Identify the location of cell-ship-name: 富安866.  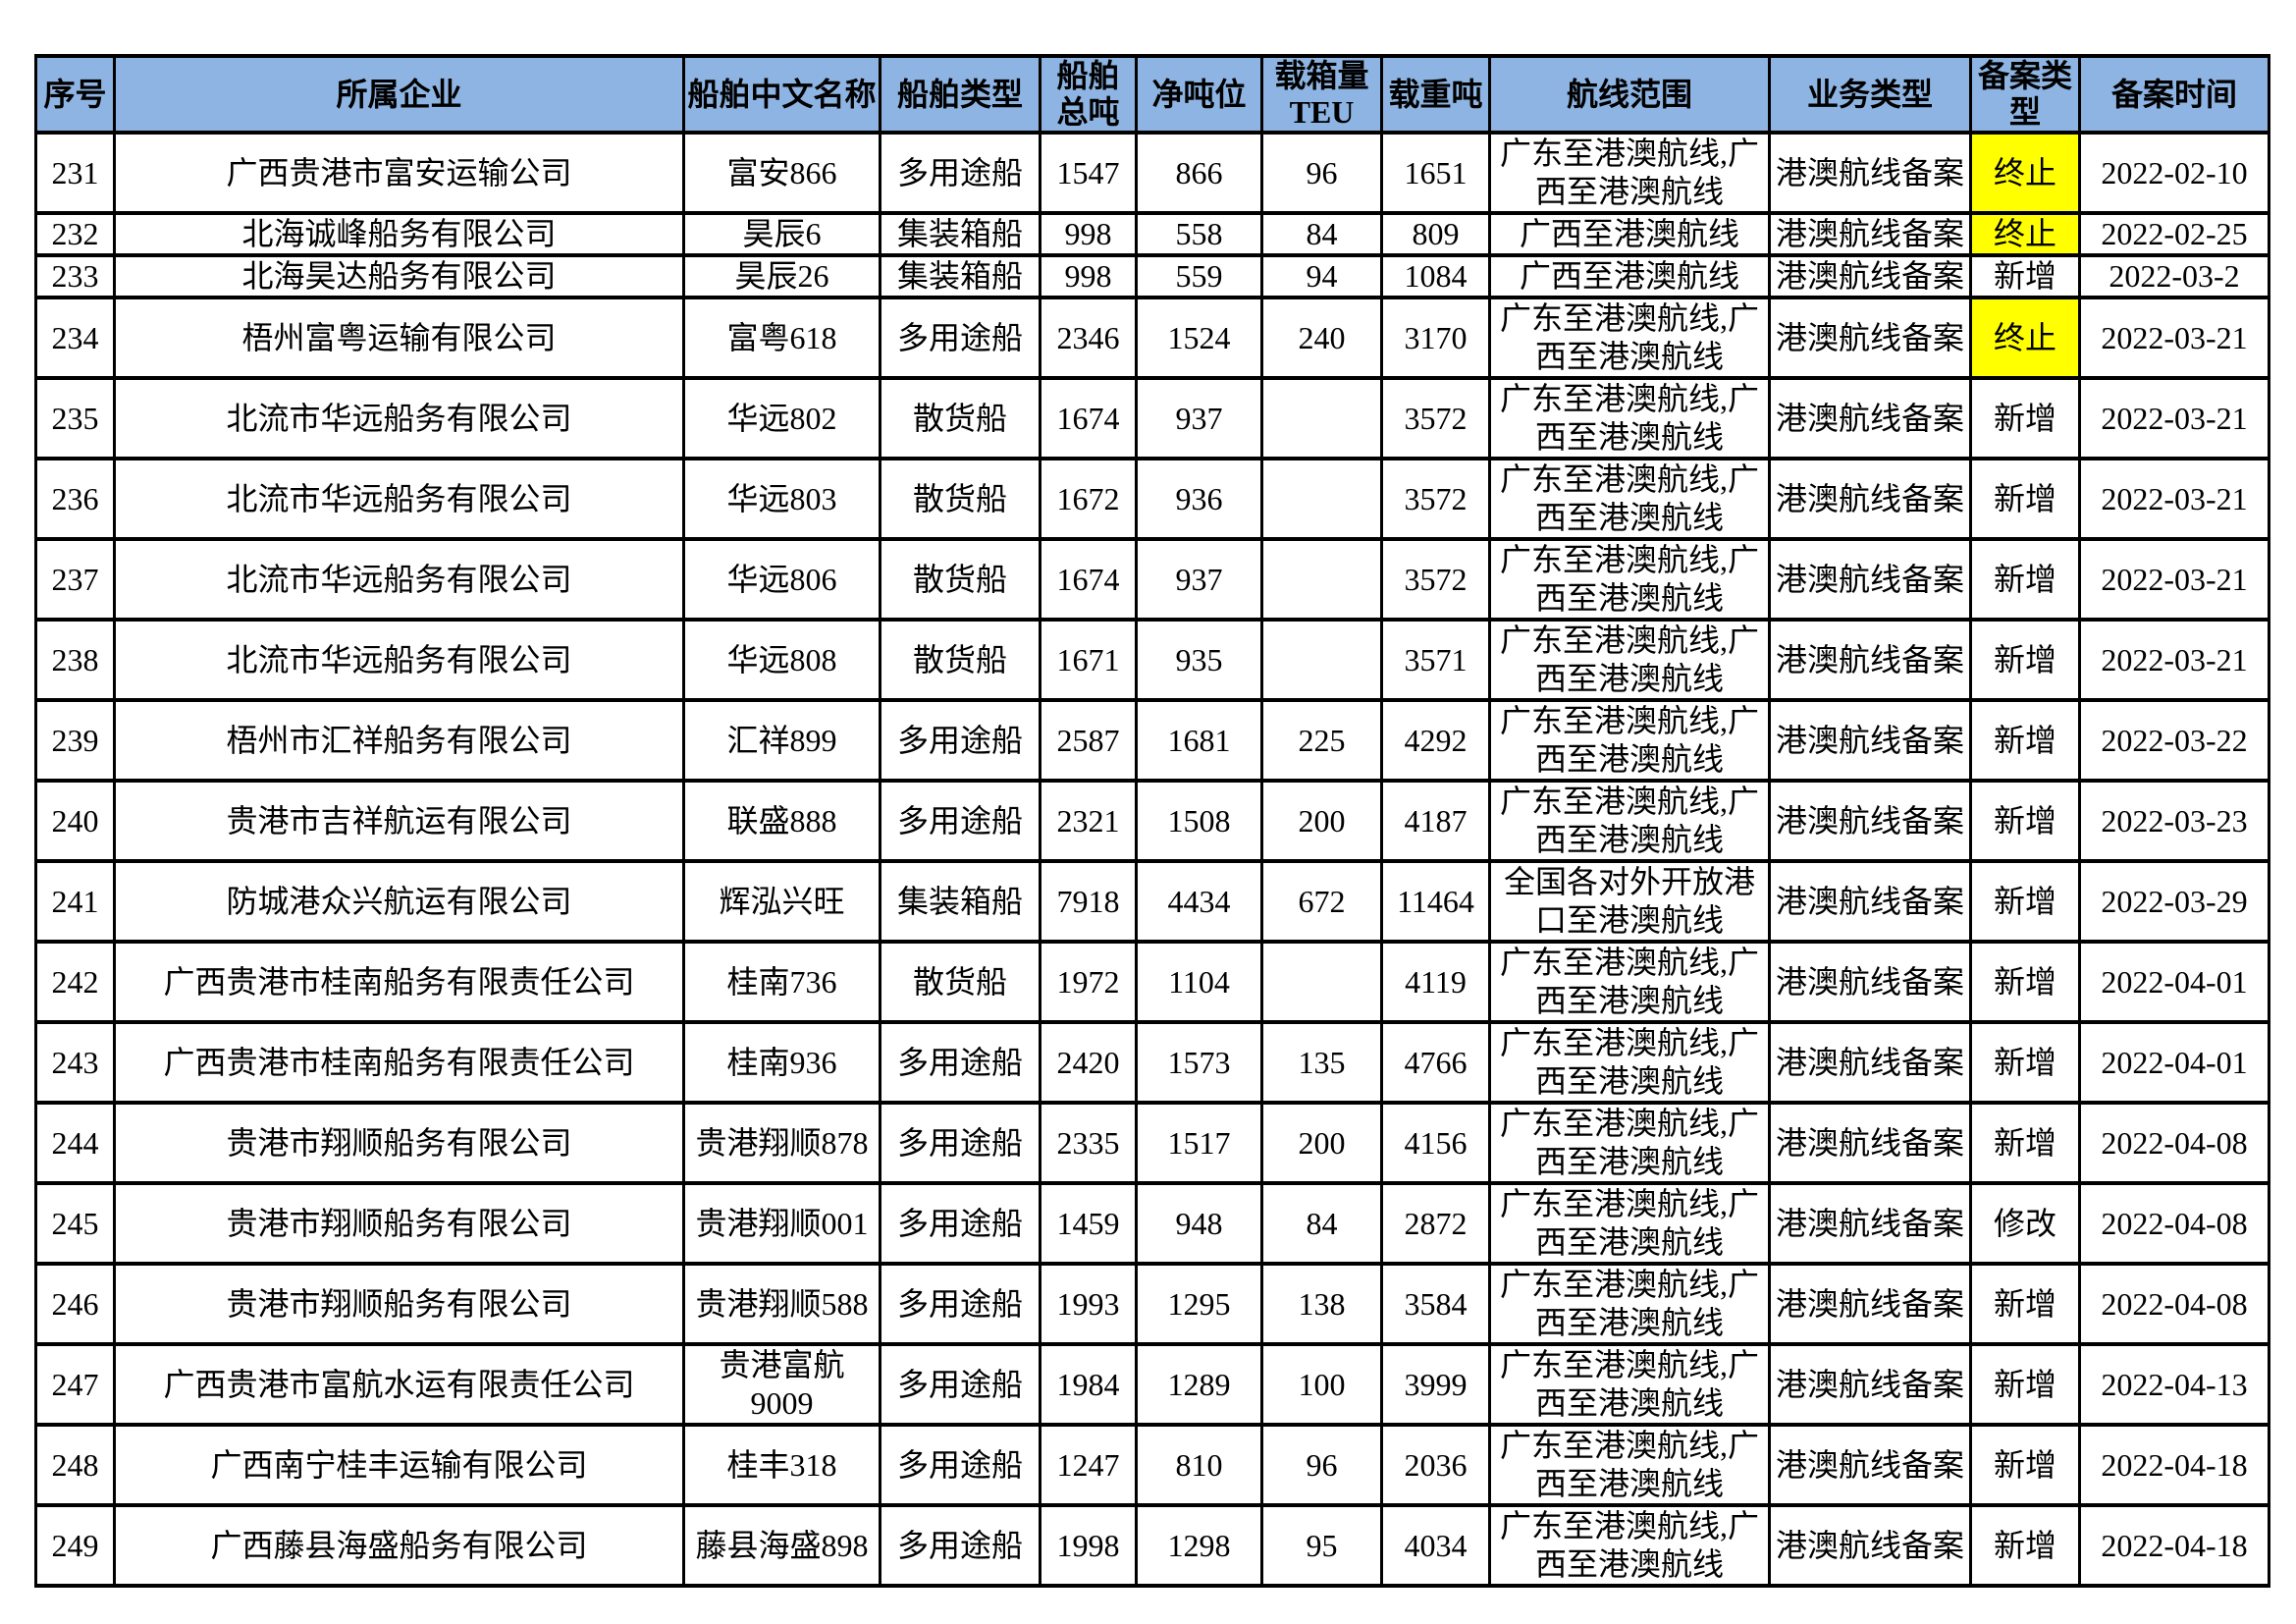
(781, 173).